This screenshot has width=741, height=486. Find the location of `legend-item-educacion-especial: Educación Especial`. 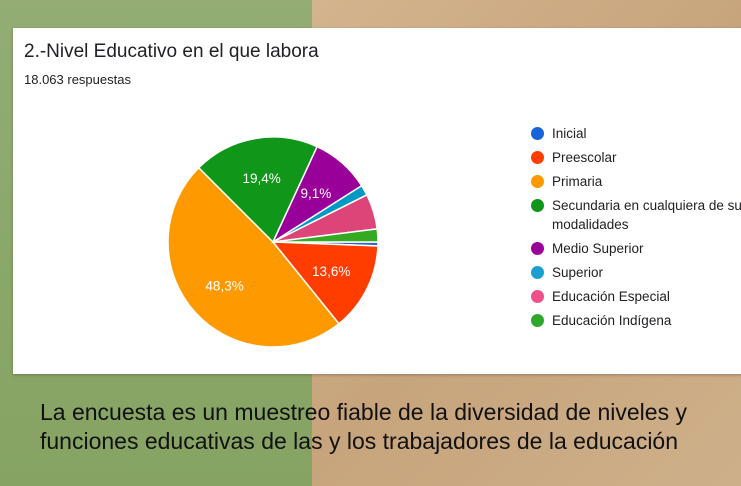

legend-item-educacion-especial: Educación Especial is located at coordinates (636, 296).